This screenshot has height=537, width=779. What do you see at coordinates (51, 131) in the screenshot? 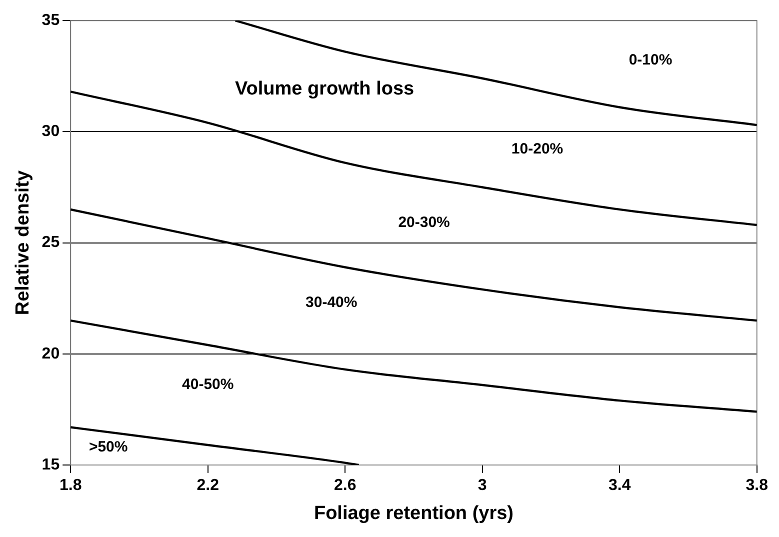
I see `y-tick-label: 30` at bounding box center [51, 131].